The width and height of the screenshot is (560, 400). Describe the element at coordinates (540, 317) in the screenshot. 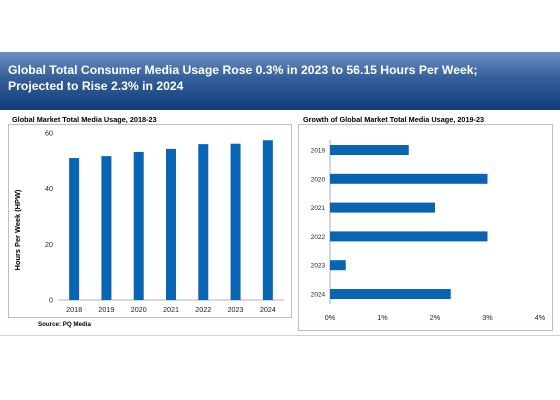

I see `right-x-tick-label: 4%` at that location.